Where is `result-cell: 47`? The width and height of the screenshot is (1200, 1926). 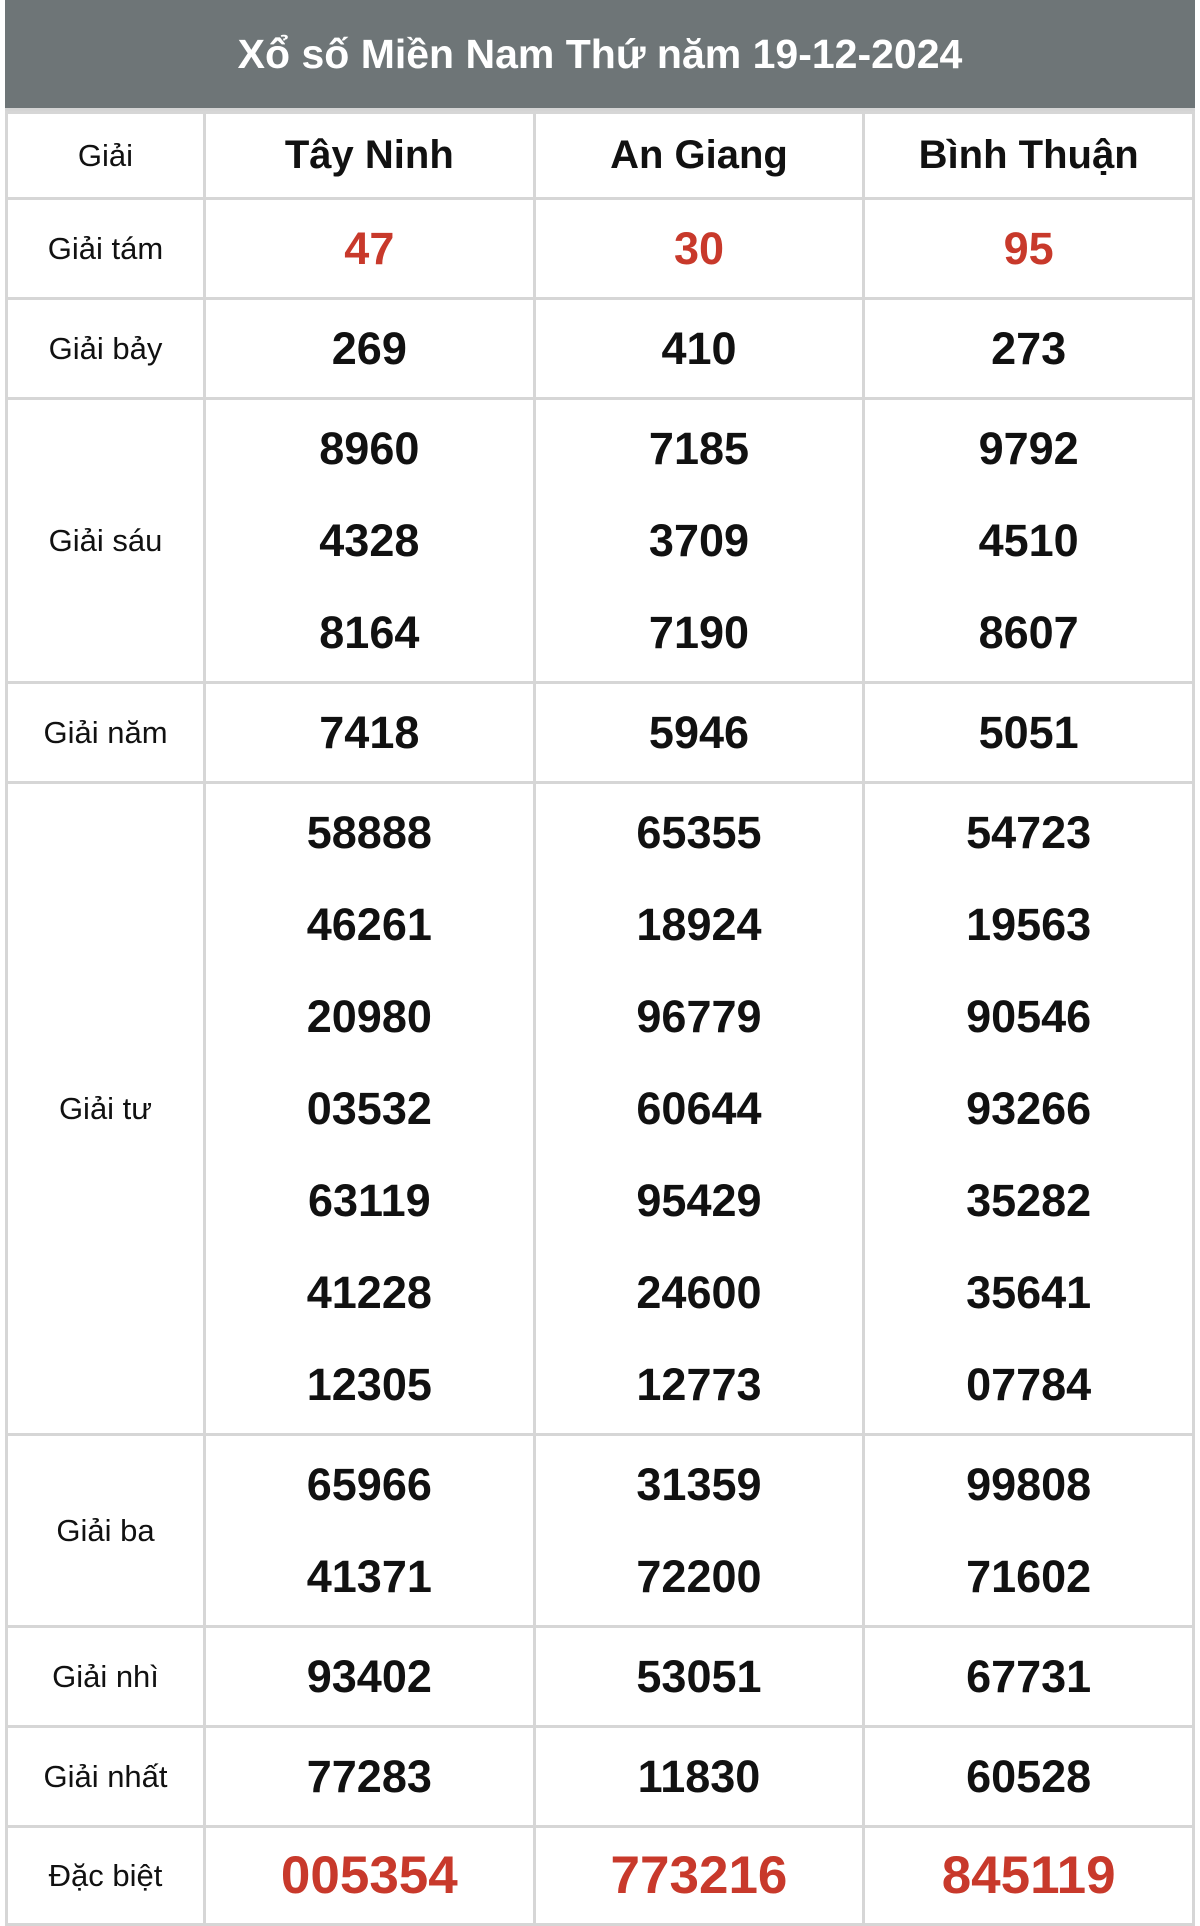 result-cell: 47 is located at coordinates (369, 248).